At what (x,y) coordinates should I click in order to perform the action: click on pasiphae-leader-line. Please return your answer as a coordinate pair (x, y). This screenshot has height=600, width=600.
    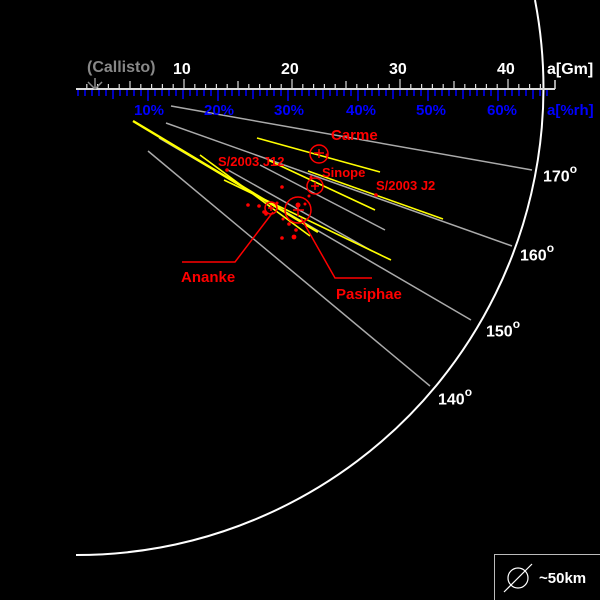
    Looking at the image, I should click on (336, 248).